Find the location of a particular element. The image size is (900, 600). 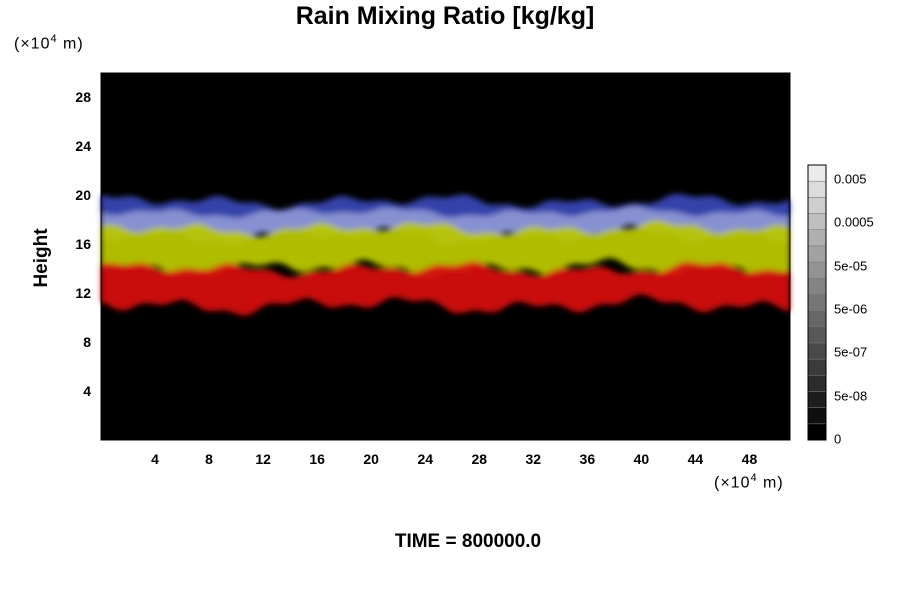

colorbar-tick-label: 5e-05 is located at coordinates (851, 266).